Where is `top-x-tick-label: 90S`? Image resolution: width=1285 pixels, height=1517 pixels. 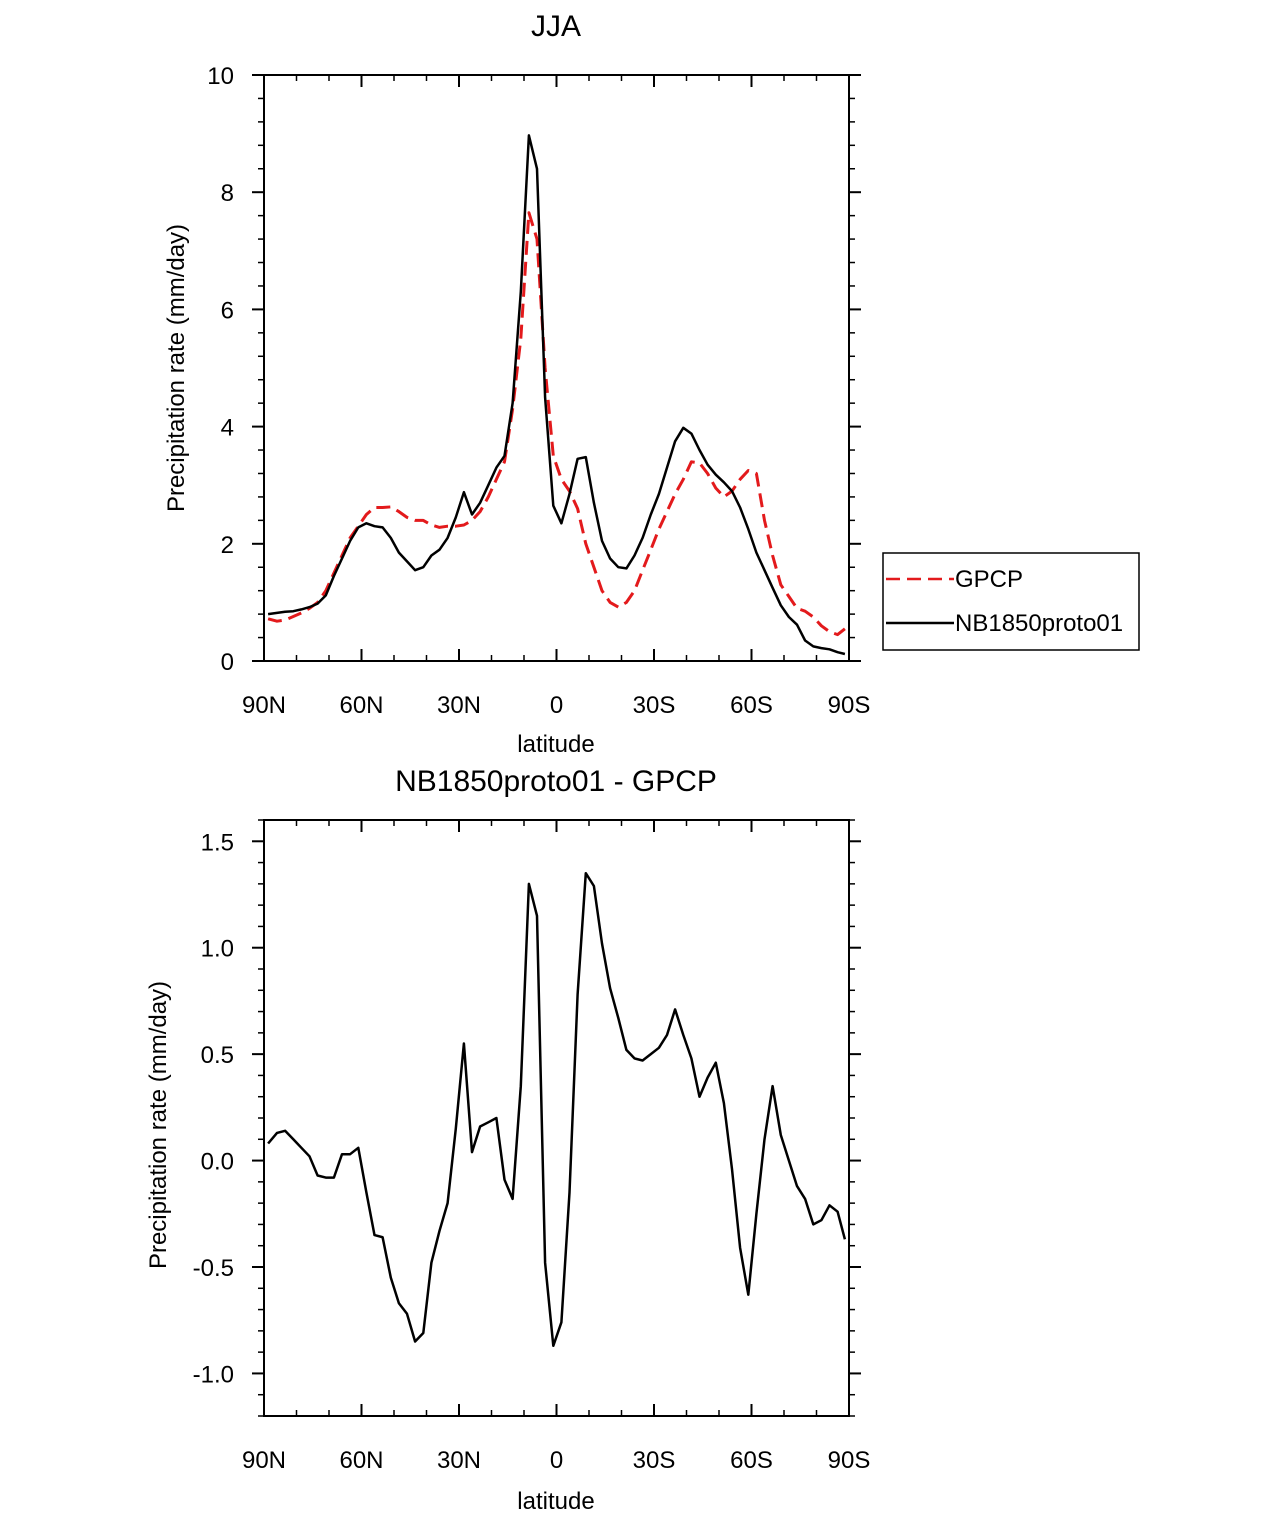
top-x-tick-label: 90S is located at coordinates (849, 705).